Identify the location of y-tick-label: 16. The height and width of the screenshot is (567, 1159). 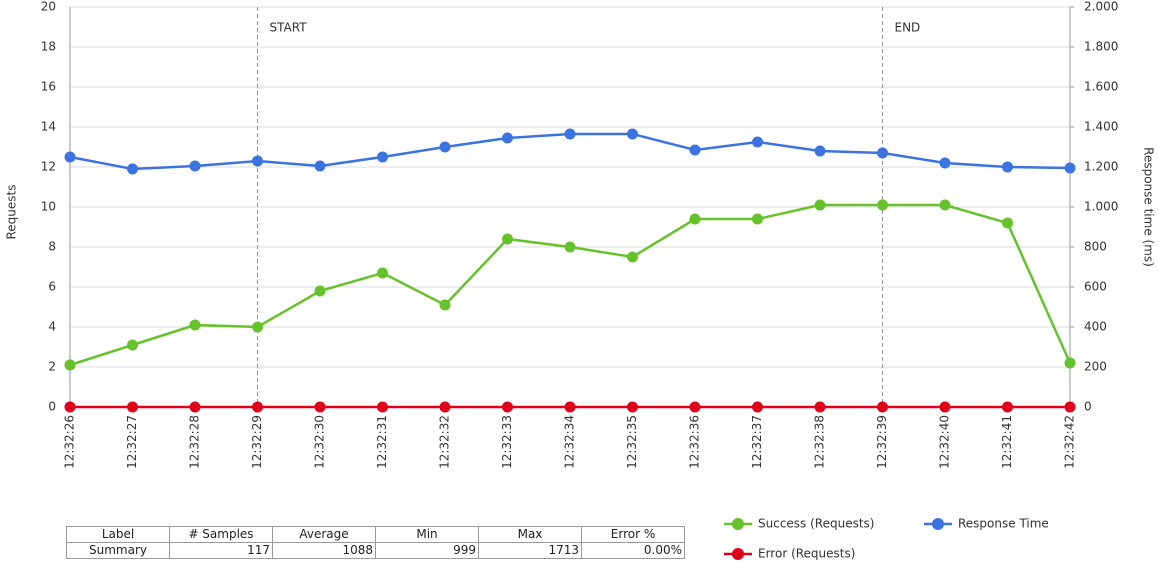
(48, 87).